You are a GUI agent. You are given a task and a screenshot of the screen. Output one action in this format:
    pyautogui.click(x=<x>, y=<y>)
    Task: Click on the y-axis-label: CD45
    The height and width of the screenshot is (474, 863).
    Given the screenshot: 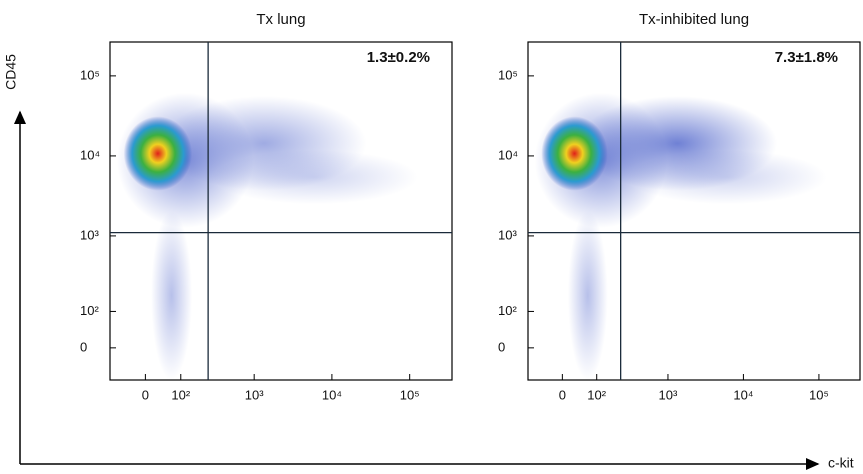 What is the action you would take?
    pyautogui.click(x=11, y=72)
    